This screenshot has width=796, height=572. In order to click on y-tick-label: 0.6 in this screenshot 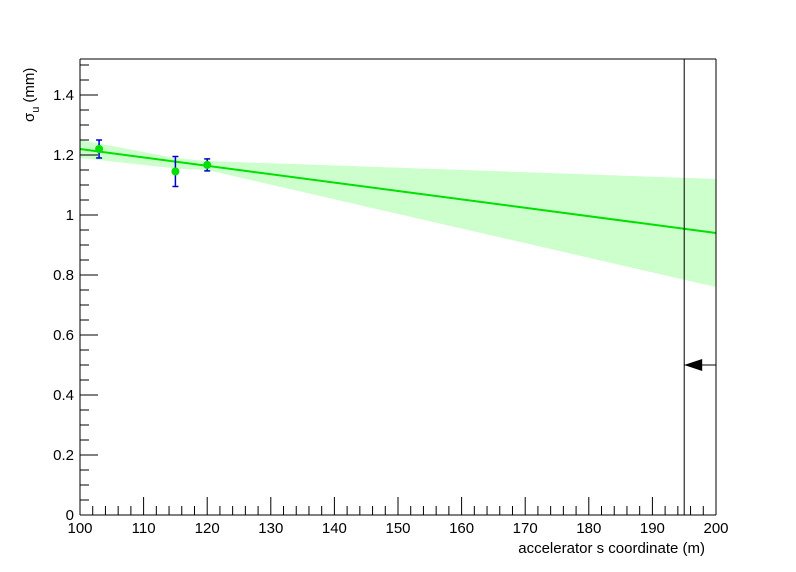, I will do `click(63, 335)`.